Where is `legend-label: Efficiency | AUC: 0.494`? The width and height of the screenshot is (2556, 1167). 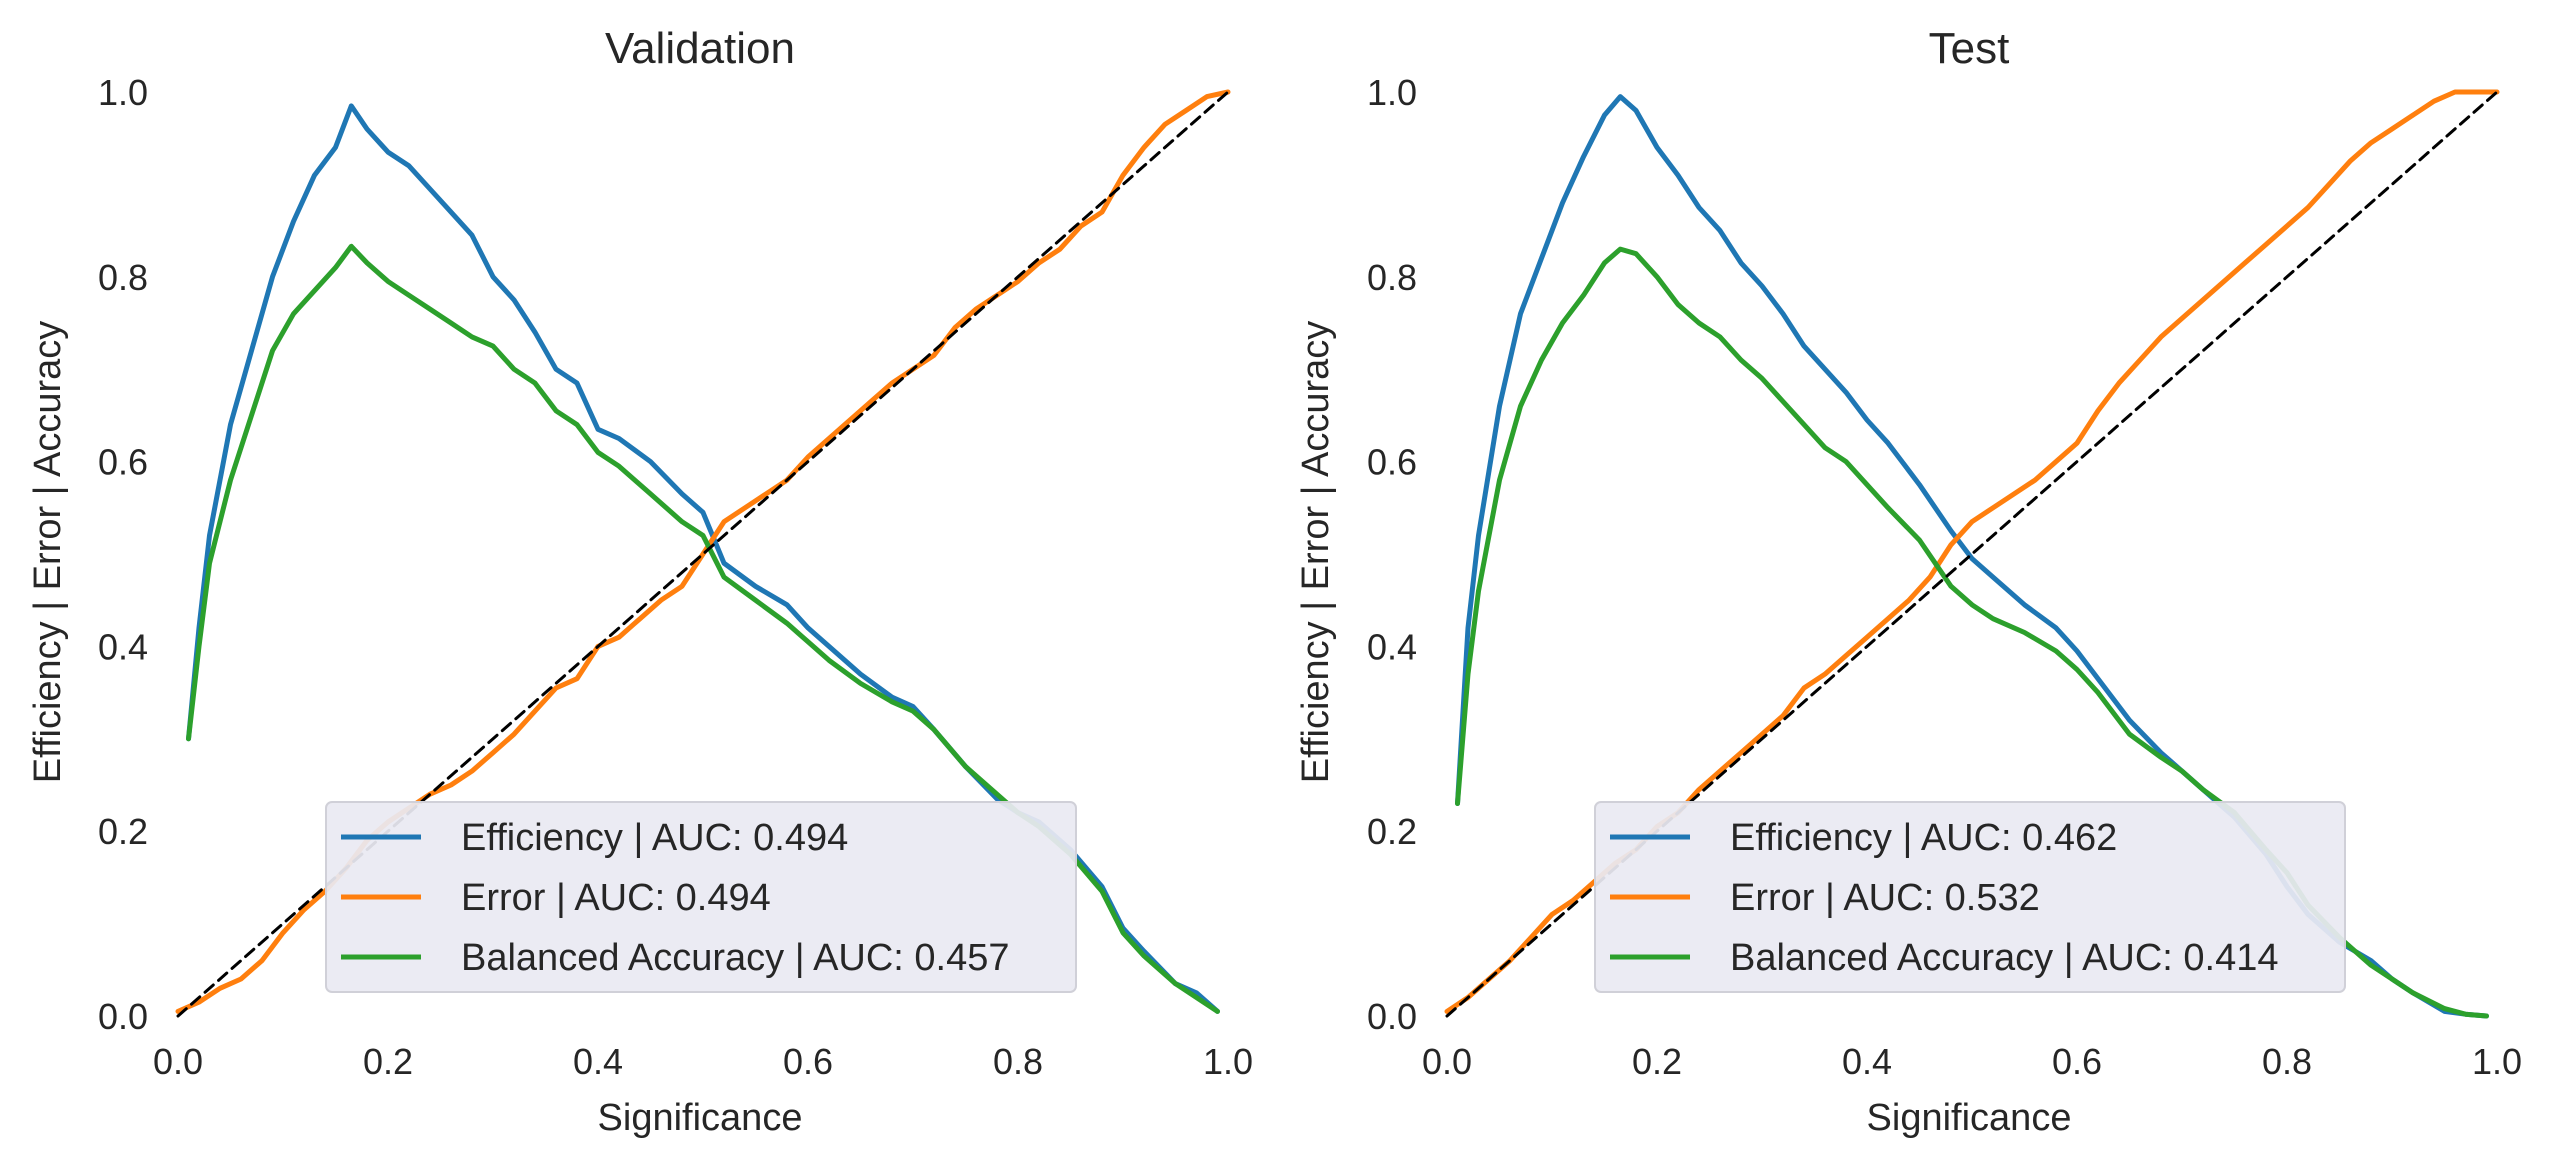
legend-label: Efficiency | AUC: 0.494 is located at coordinates (654, 838).